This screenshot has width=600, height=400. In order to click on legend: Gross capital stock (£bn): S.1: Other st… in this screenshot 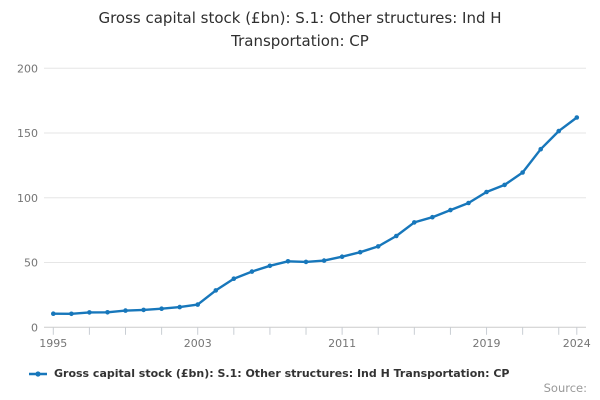, I will do `click(269, 373)`.